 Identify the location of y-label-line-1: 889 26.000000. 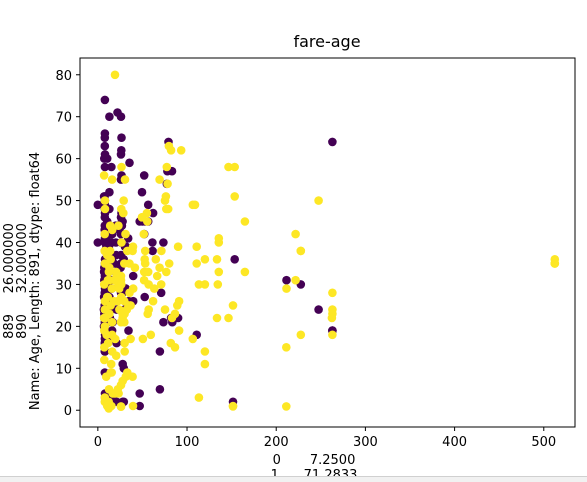
(9, 281).